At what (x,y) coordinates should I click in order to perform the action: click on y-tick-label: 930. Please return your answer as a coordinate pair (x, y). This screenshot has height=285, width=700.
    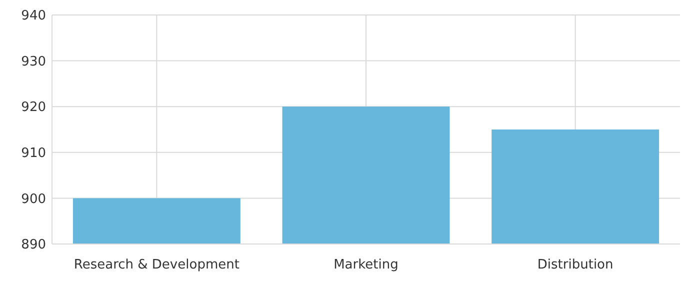
    Looking at the image, I should click on (33, 62).